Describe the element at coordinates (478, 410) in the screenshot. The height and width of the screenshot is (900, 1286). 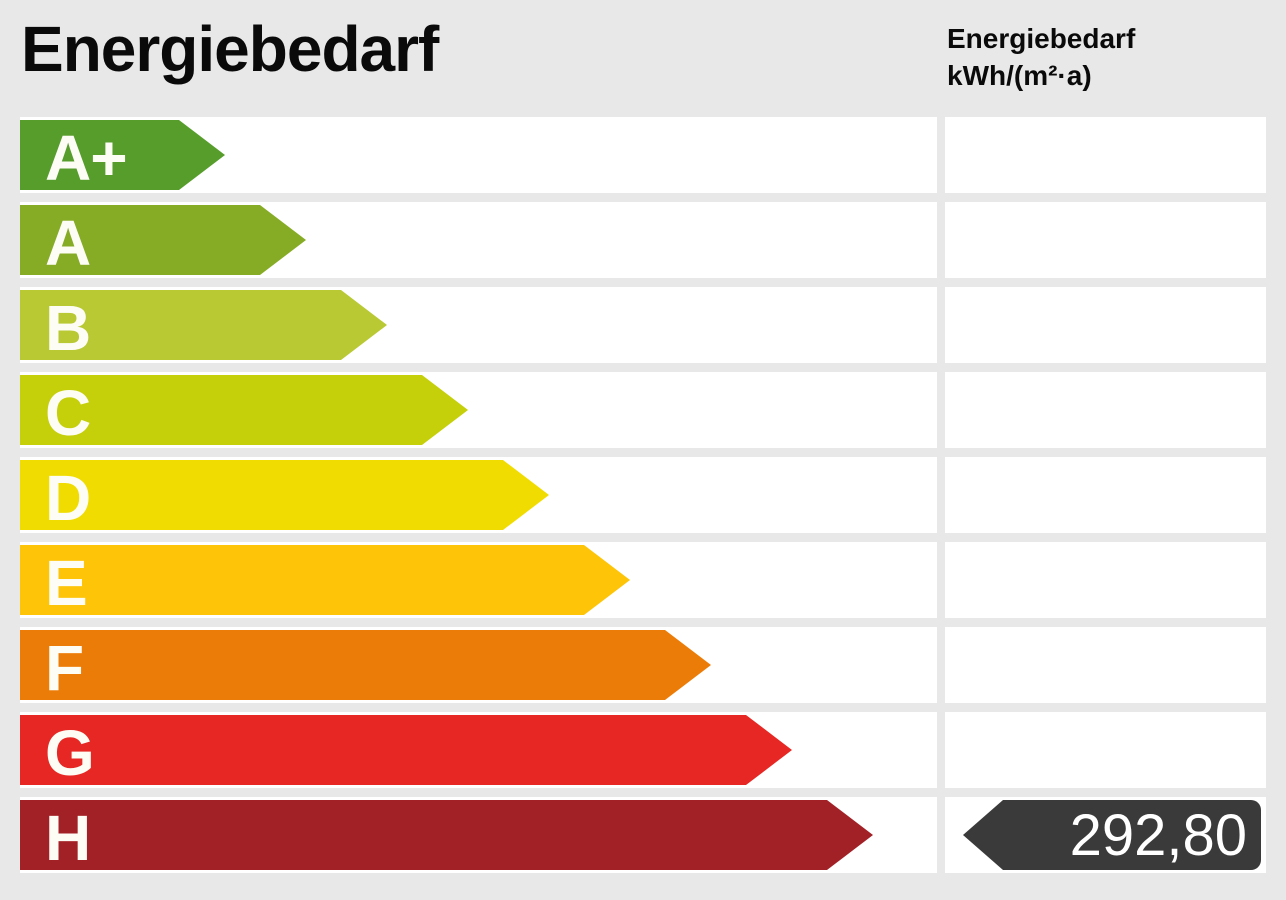
I see `rating-band: C` at that location.